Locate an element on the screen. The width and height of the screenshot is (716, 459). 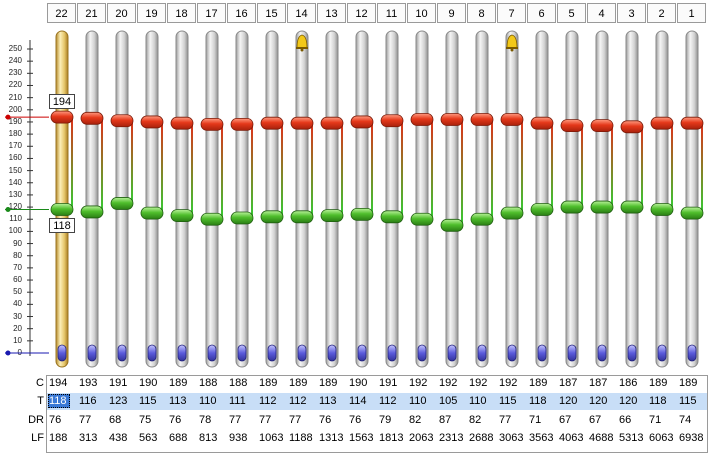
channel-header: 12 is located at coordinates (361, 13).